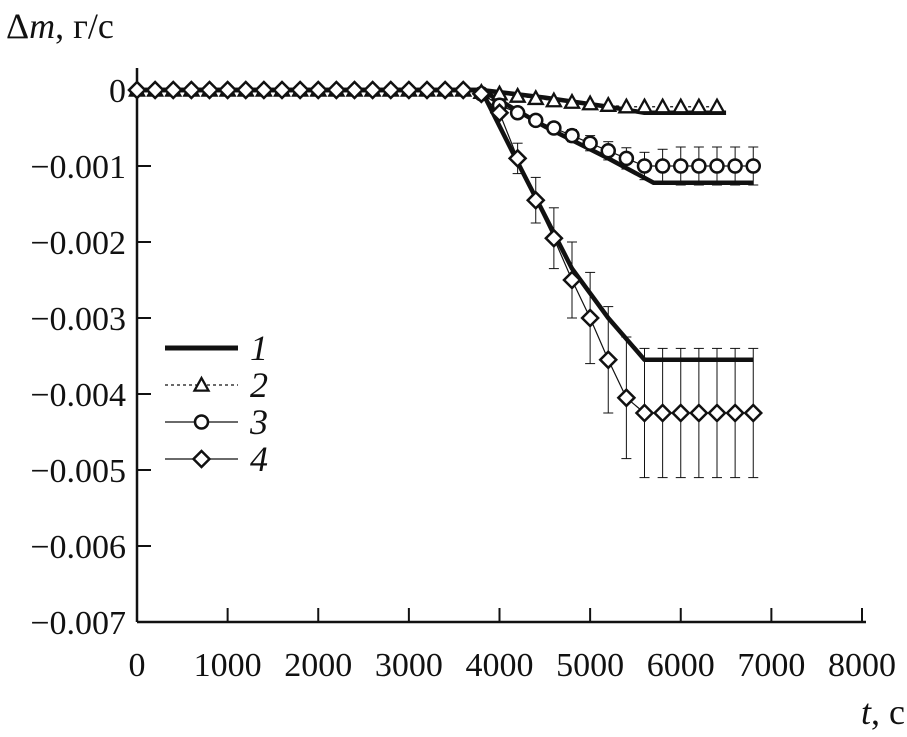 The height and width of the screenshot is (737, 907). Describe the element at coordinates (259, 348) in the screenshot. I see `legend-label-1: 1` at that location.